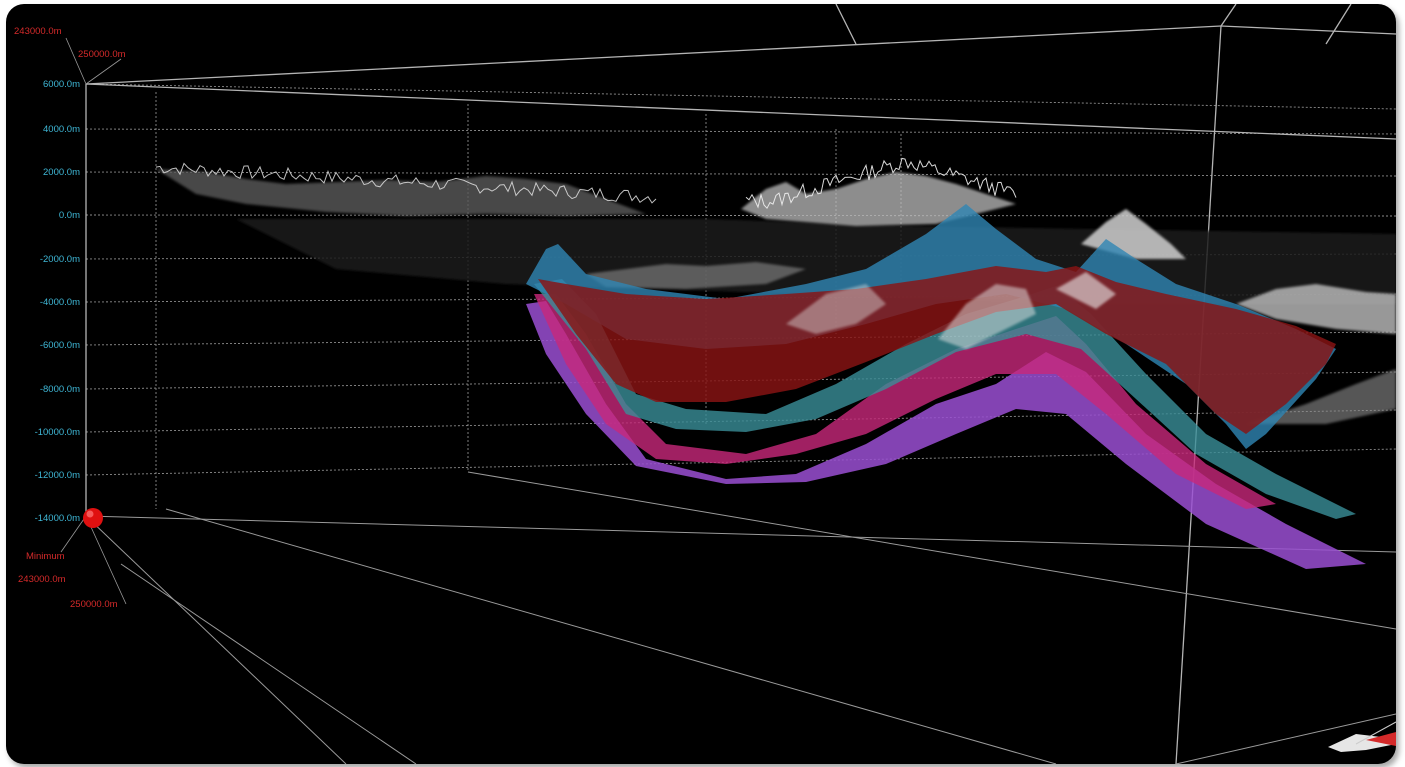  I want to click on origin-y-label: 250000.0m, so click(94, 604).